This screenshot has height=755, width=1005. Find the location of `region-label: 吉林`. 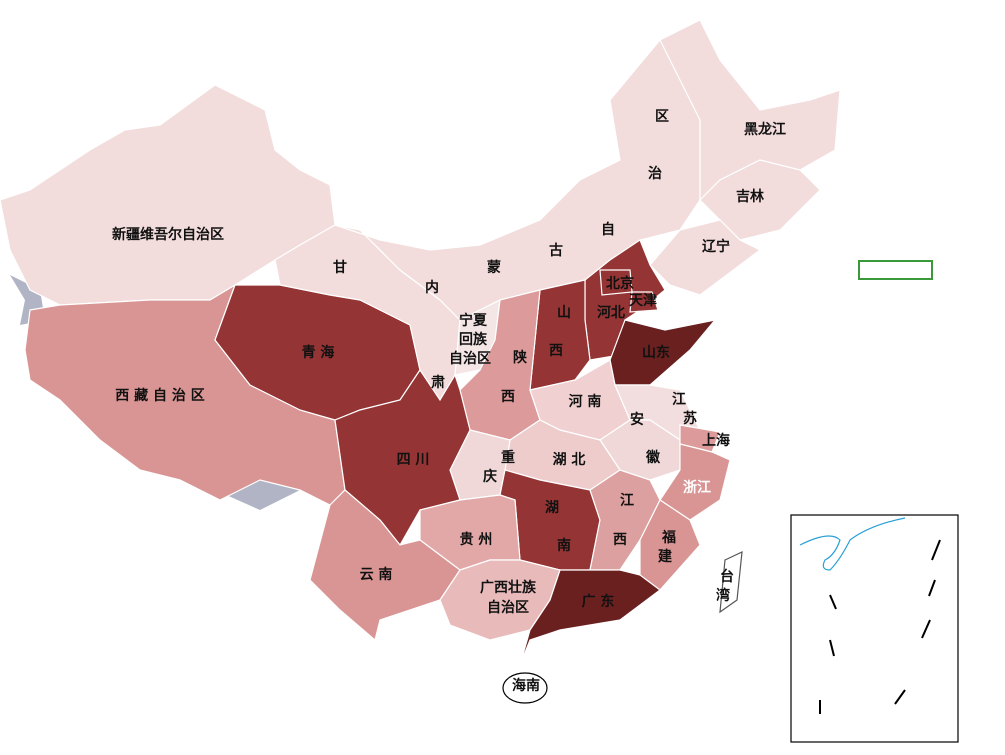

region-label: 吉林 is located at coordinates (750, 196).